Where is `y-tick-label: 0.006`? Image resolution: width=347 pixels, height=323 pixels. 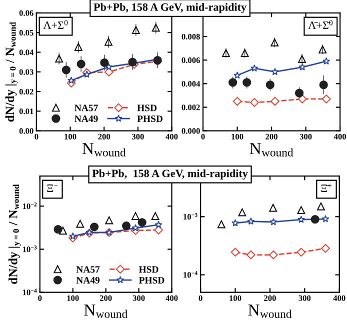 y-tick-label: 0.006 is located at coordinates (191, 60).